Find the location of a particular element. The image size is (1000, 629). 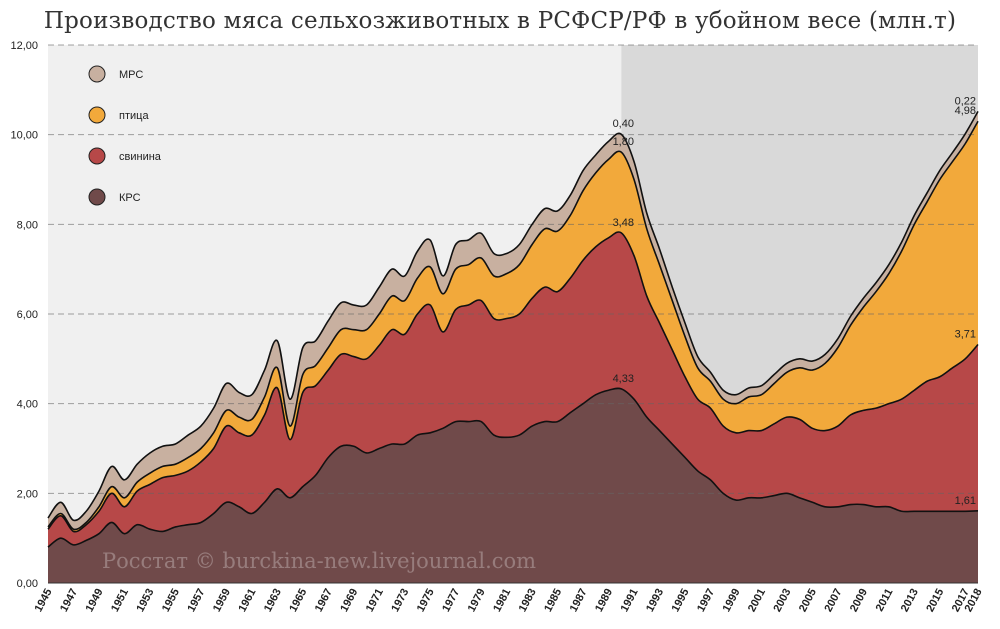

data-label: 3,48 is located at coordinates (623, 223).